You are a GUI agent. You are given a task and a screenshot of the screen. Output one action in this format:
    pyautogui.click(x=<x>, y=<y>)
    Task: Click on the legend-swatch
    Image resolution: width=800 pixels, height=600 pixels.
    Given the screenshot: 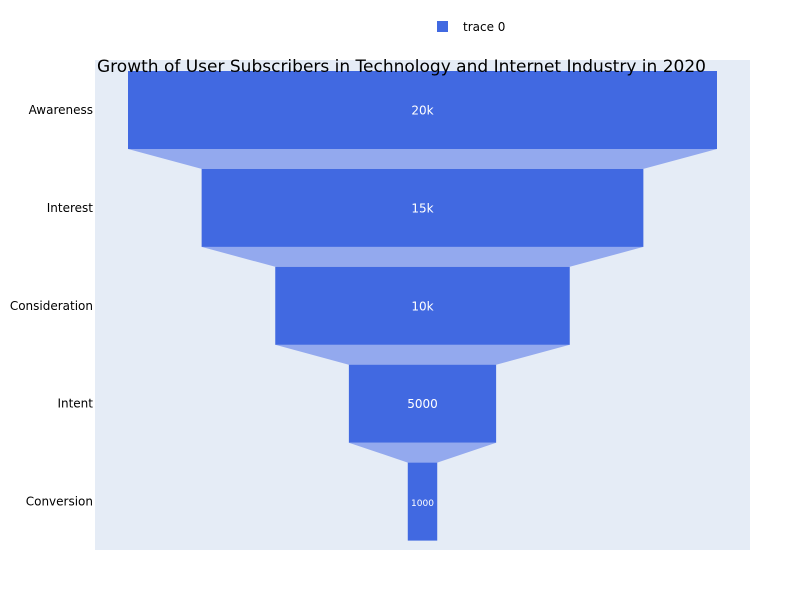 What is the action you would take?
    pyautogui.click(x=442, y=26)
    